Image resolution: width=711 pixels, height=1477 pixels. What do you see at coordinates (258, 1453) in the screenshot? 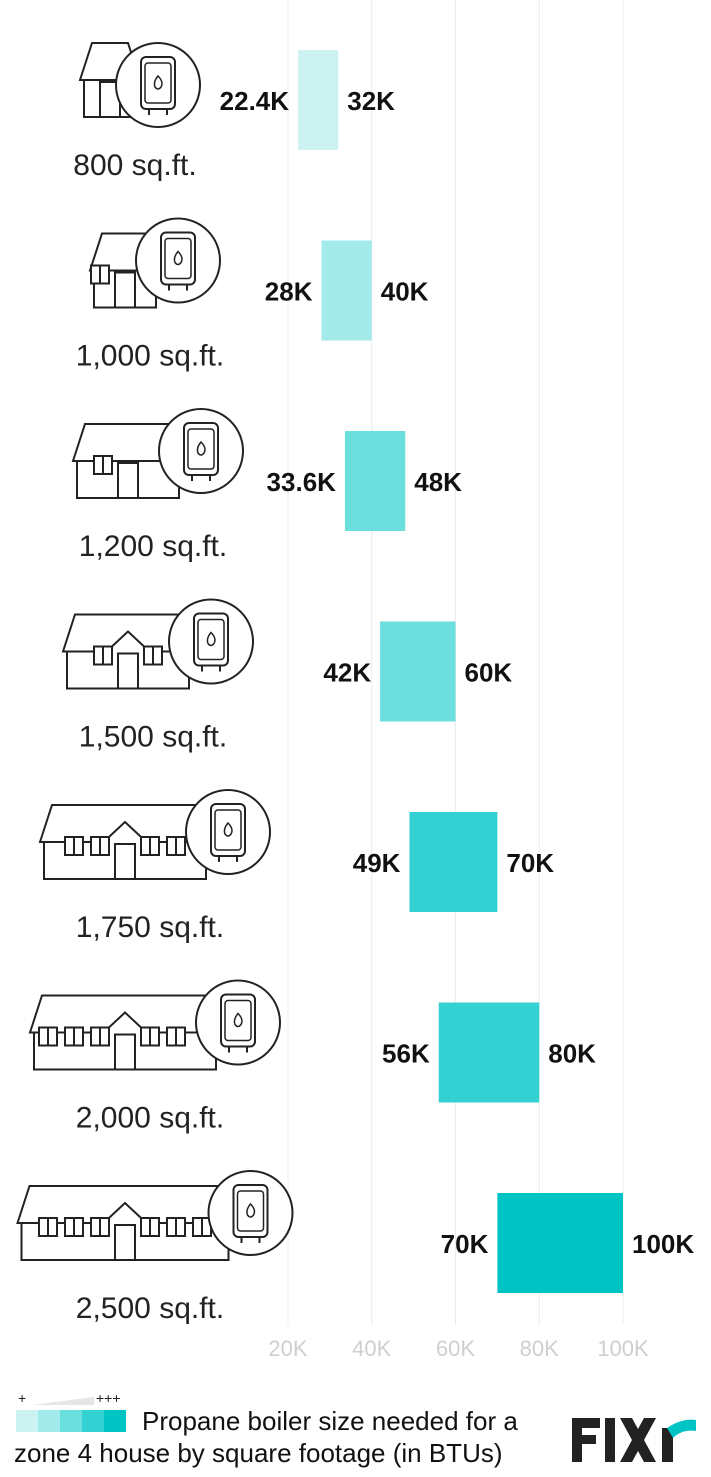
I see `caption-line-2: zone 4 house by square footage (in BTUs)` at bounding box center [258, 1453].